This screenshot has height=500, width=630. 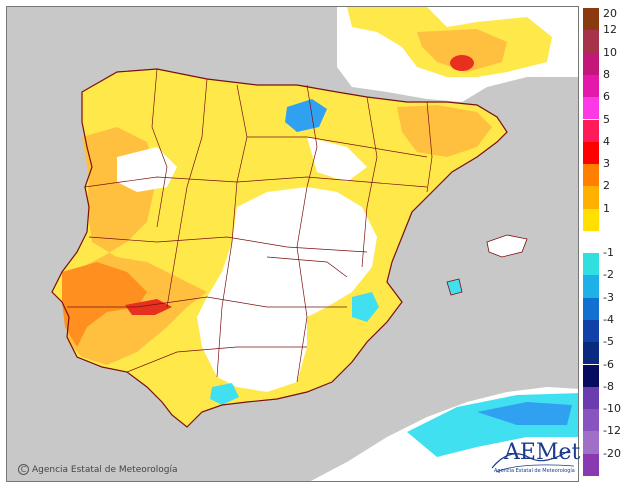 What do you see at coordinates (365, 307) in the screenshot?
I see `southeast-cool-spot` at bounding box center [365, 307].